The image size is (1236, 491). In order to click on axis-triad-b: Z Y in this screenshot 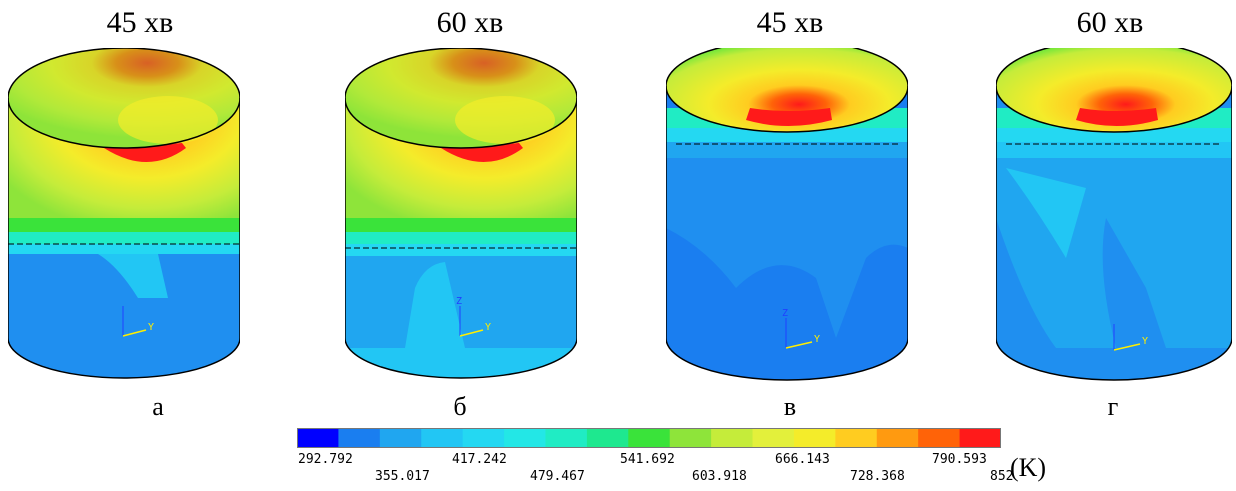, I will do `click(473, 316)`.